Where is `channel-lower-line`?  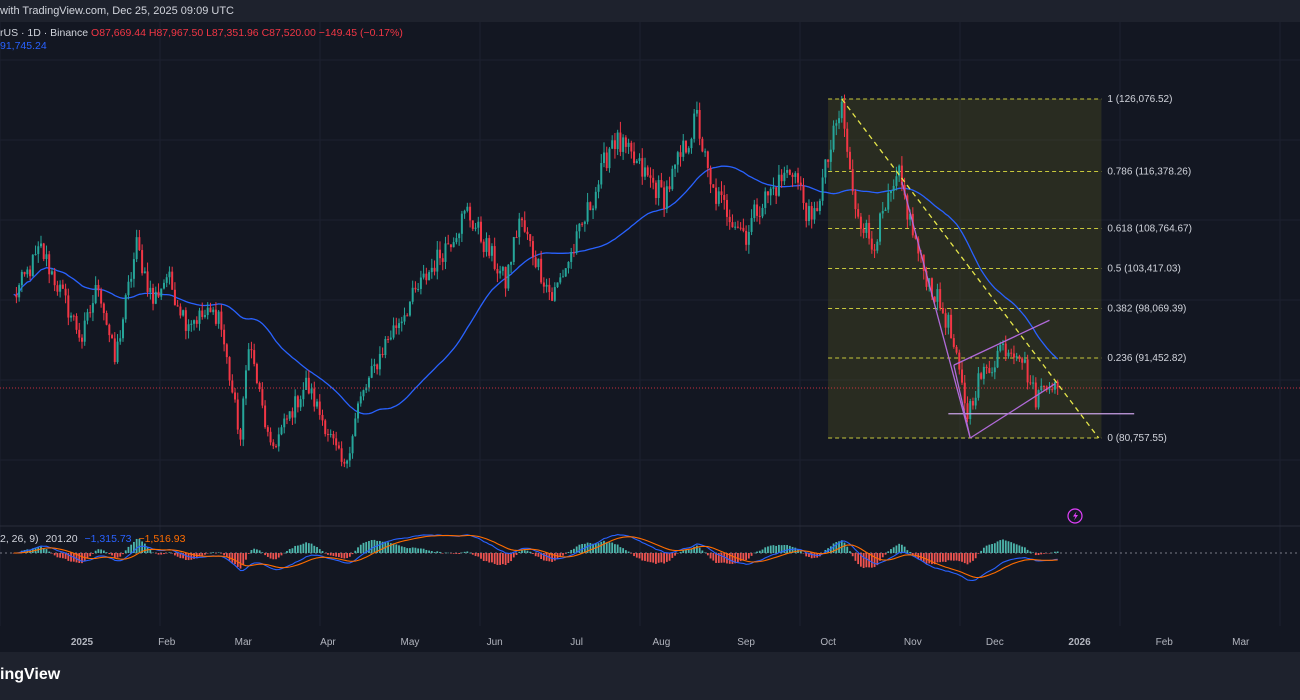
channel-lower-line is located at coordinates (1012, 411).